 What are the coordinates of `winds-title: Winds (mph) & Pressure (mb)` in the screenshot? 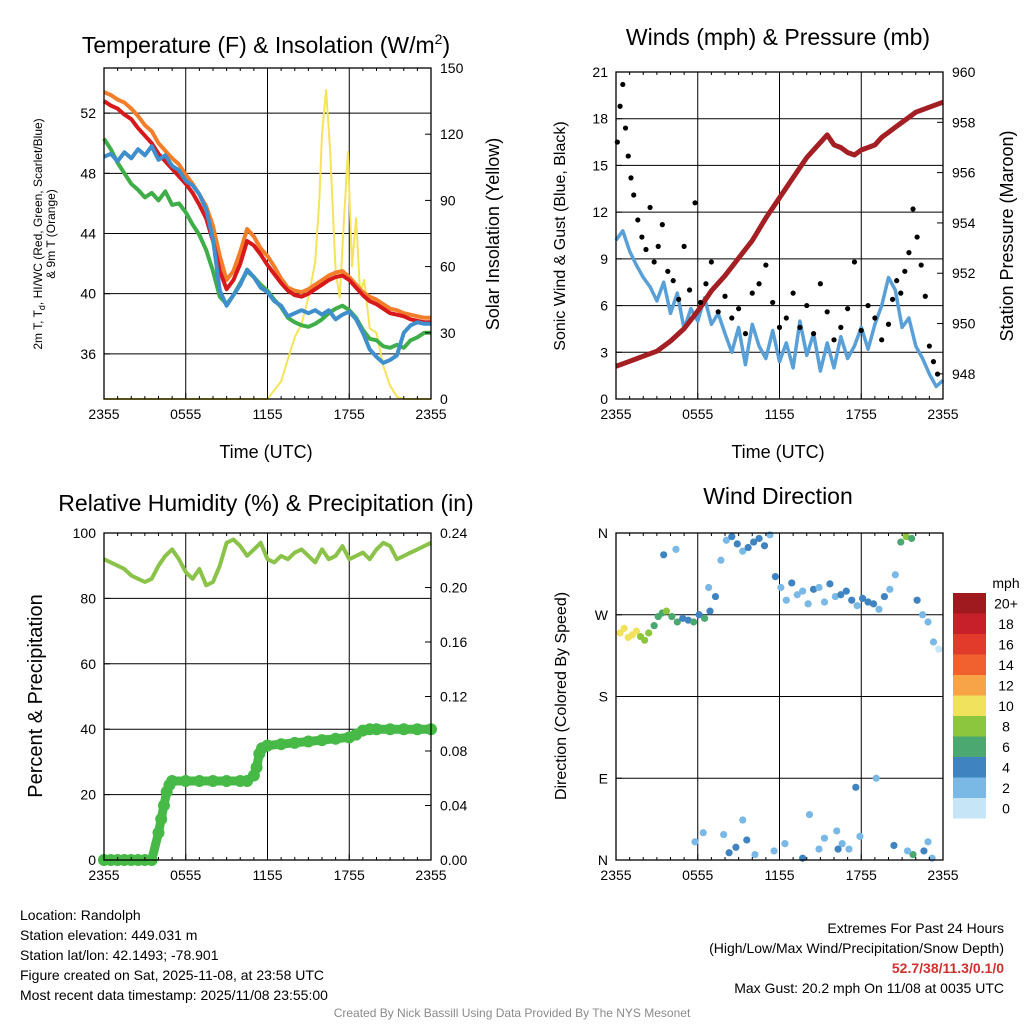 It's located at (778, 37).